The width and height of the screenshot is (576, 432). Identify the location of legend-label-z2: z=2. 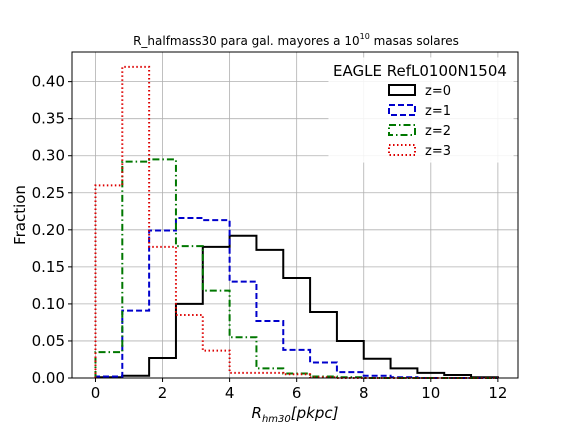
(438, 131).